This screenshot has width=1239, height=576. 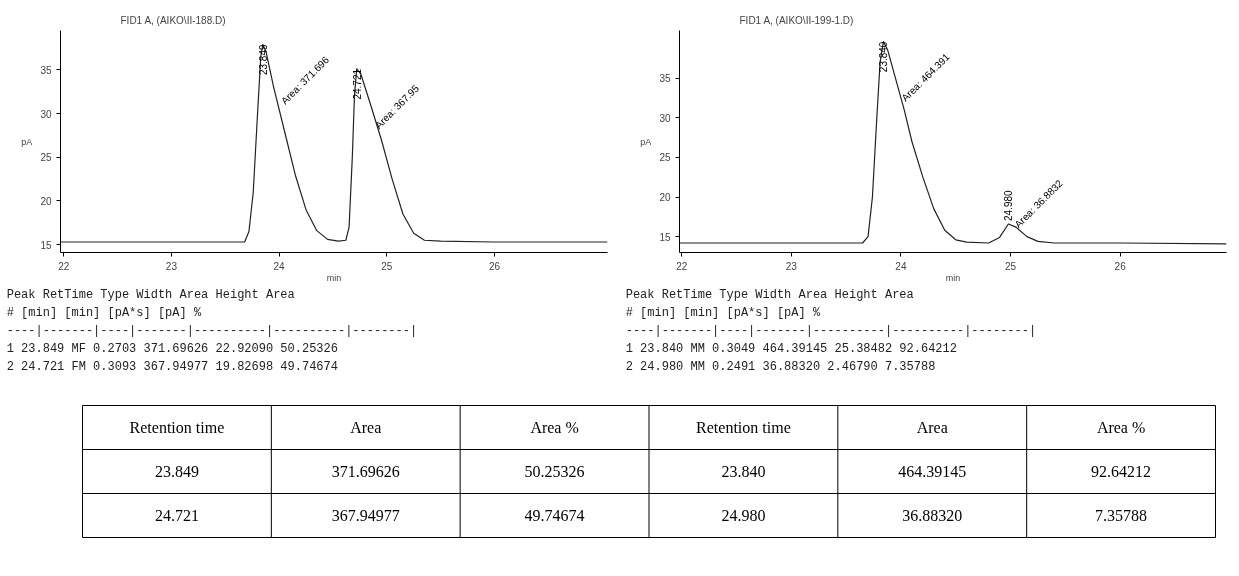 What do you see at coordinates (365, 515) in the screenshot?
I see `text: 367.94977` at bounding box center [365, 515].